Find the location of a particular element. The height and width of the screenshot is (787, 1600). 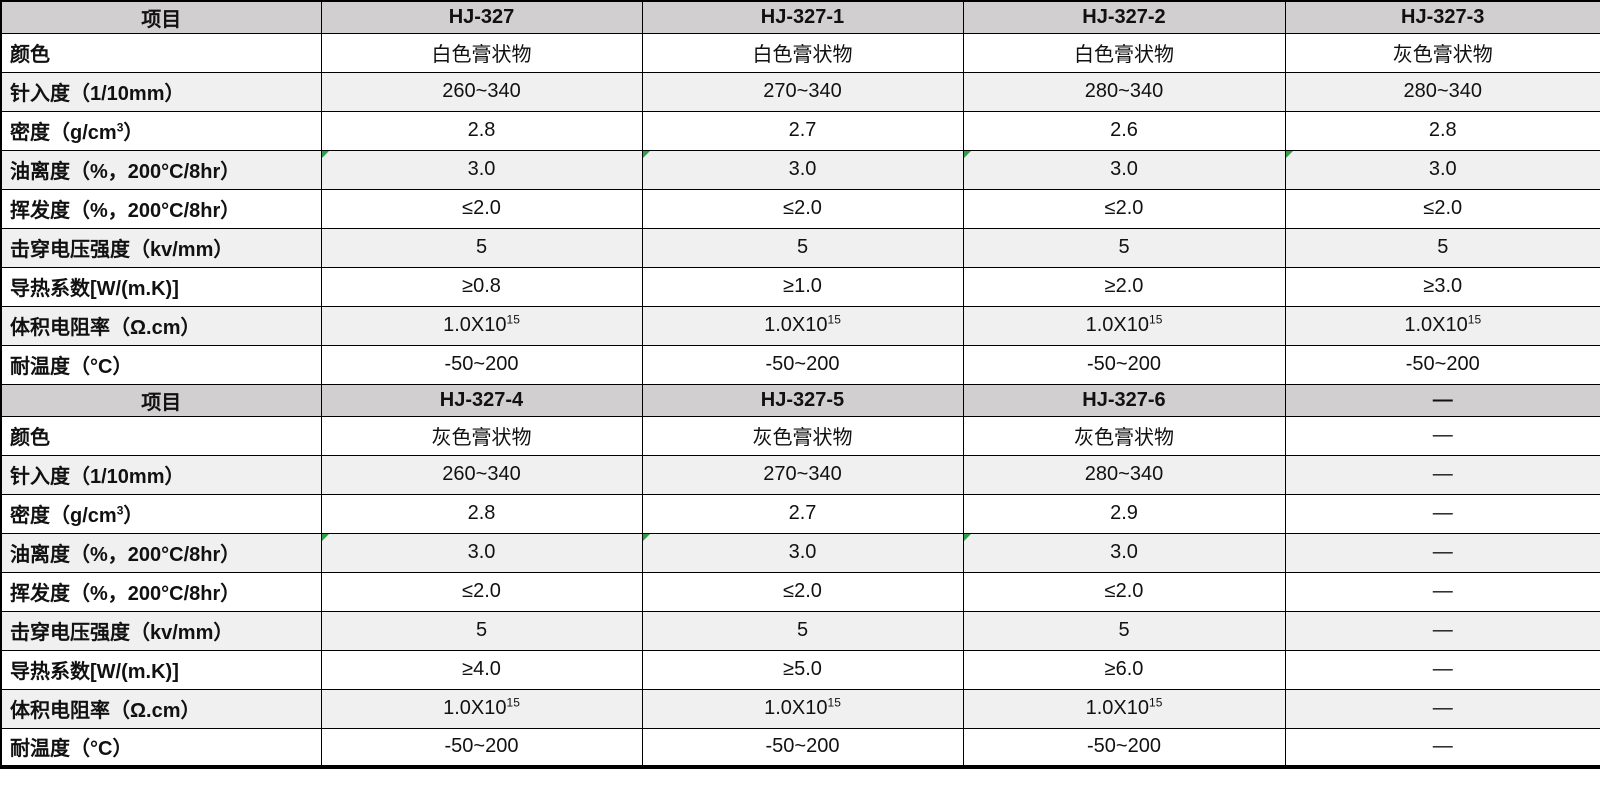

section-1-header-row: 项目 HJ-327 HJ-327-1 HJ-327-2 HJ-327-3 is located at coordinates (800, 17).